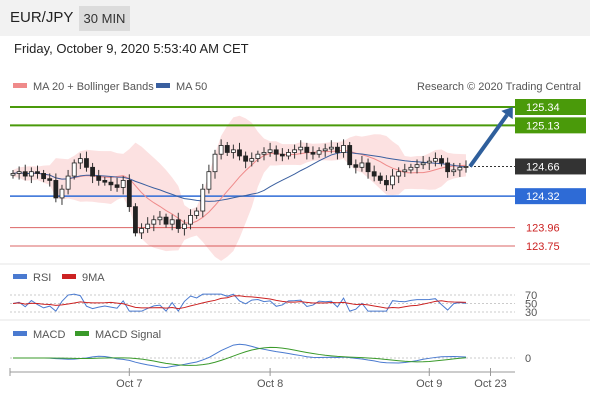 The height and width of the screenshot is (400, 590). I want to click on legend-9ma-swatch, so click(69, 276).